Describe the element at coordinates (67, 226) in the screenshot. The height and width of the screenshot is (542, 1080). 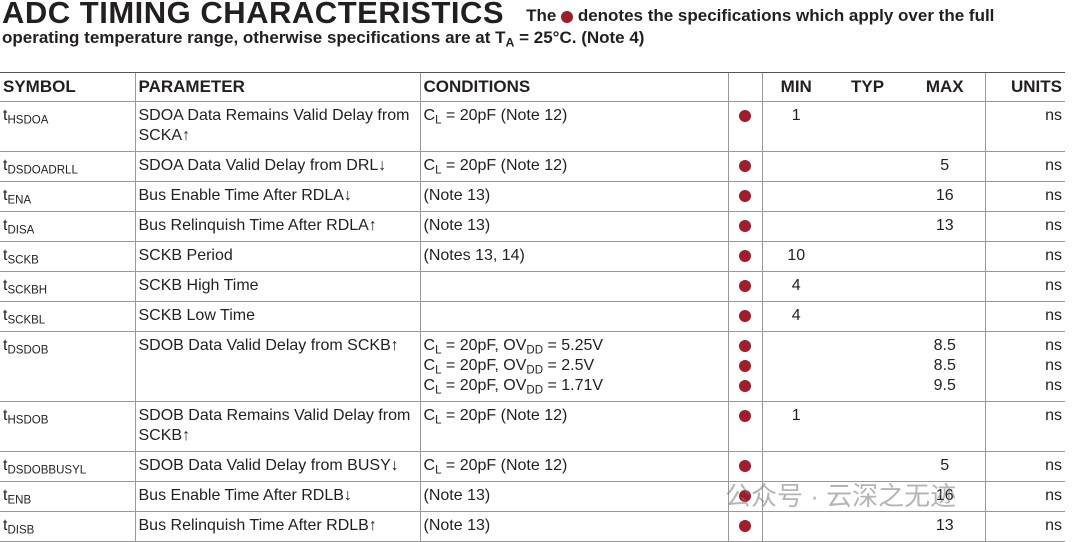
I see `symbol-cell: tDISA` at that location.